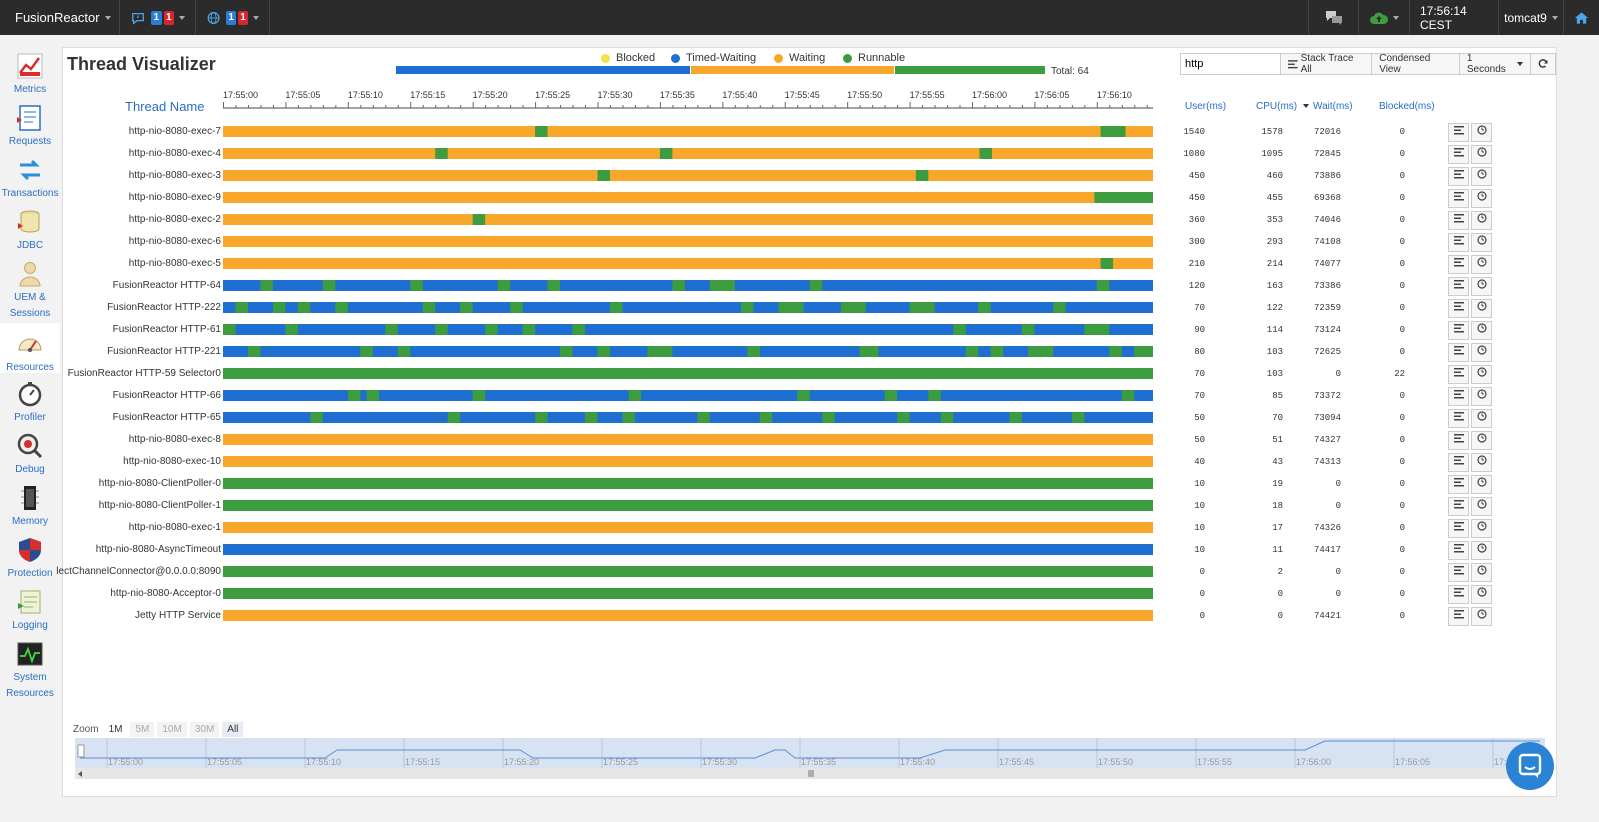 The image size is (1599, 822). Describe the element at coordinates (1333, 106) in the screenshot. I see `wait-ms-header: Wait(ms)` at that location.